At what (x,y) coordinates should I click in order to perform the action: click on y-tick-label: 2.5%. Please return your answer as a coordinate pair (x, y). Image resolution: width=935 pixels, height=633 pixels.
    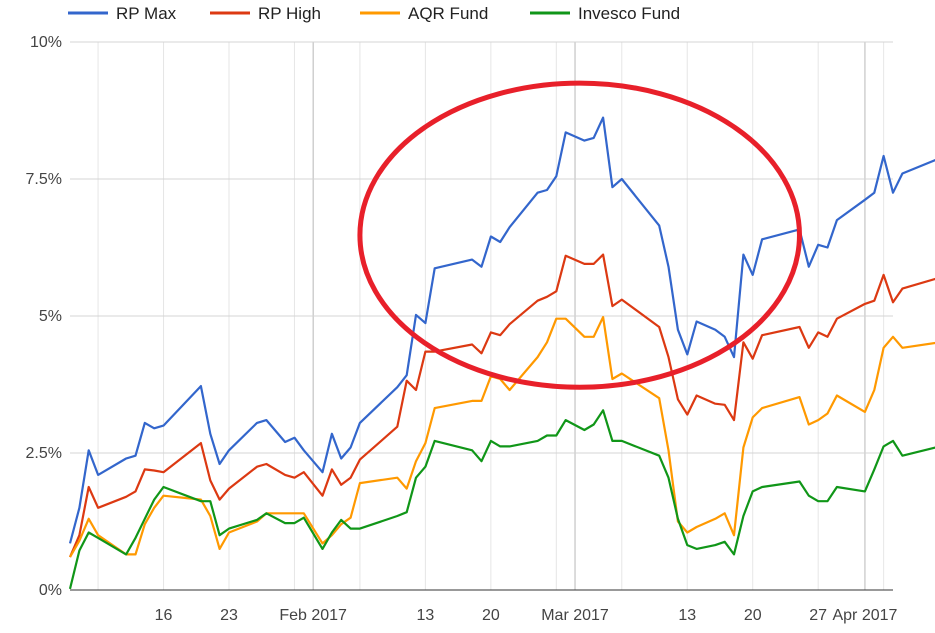
    Looking at the image, I should click on (44, 453).